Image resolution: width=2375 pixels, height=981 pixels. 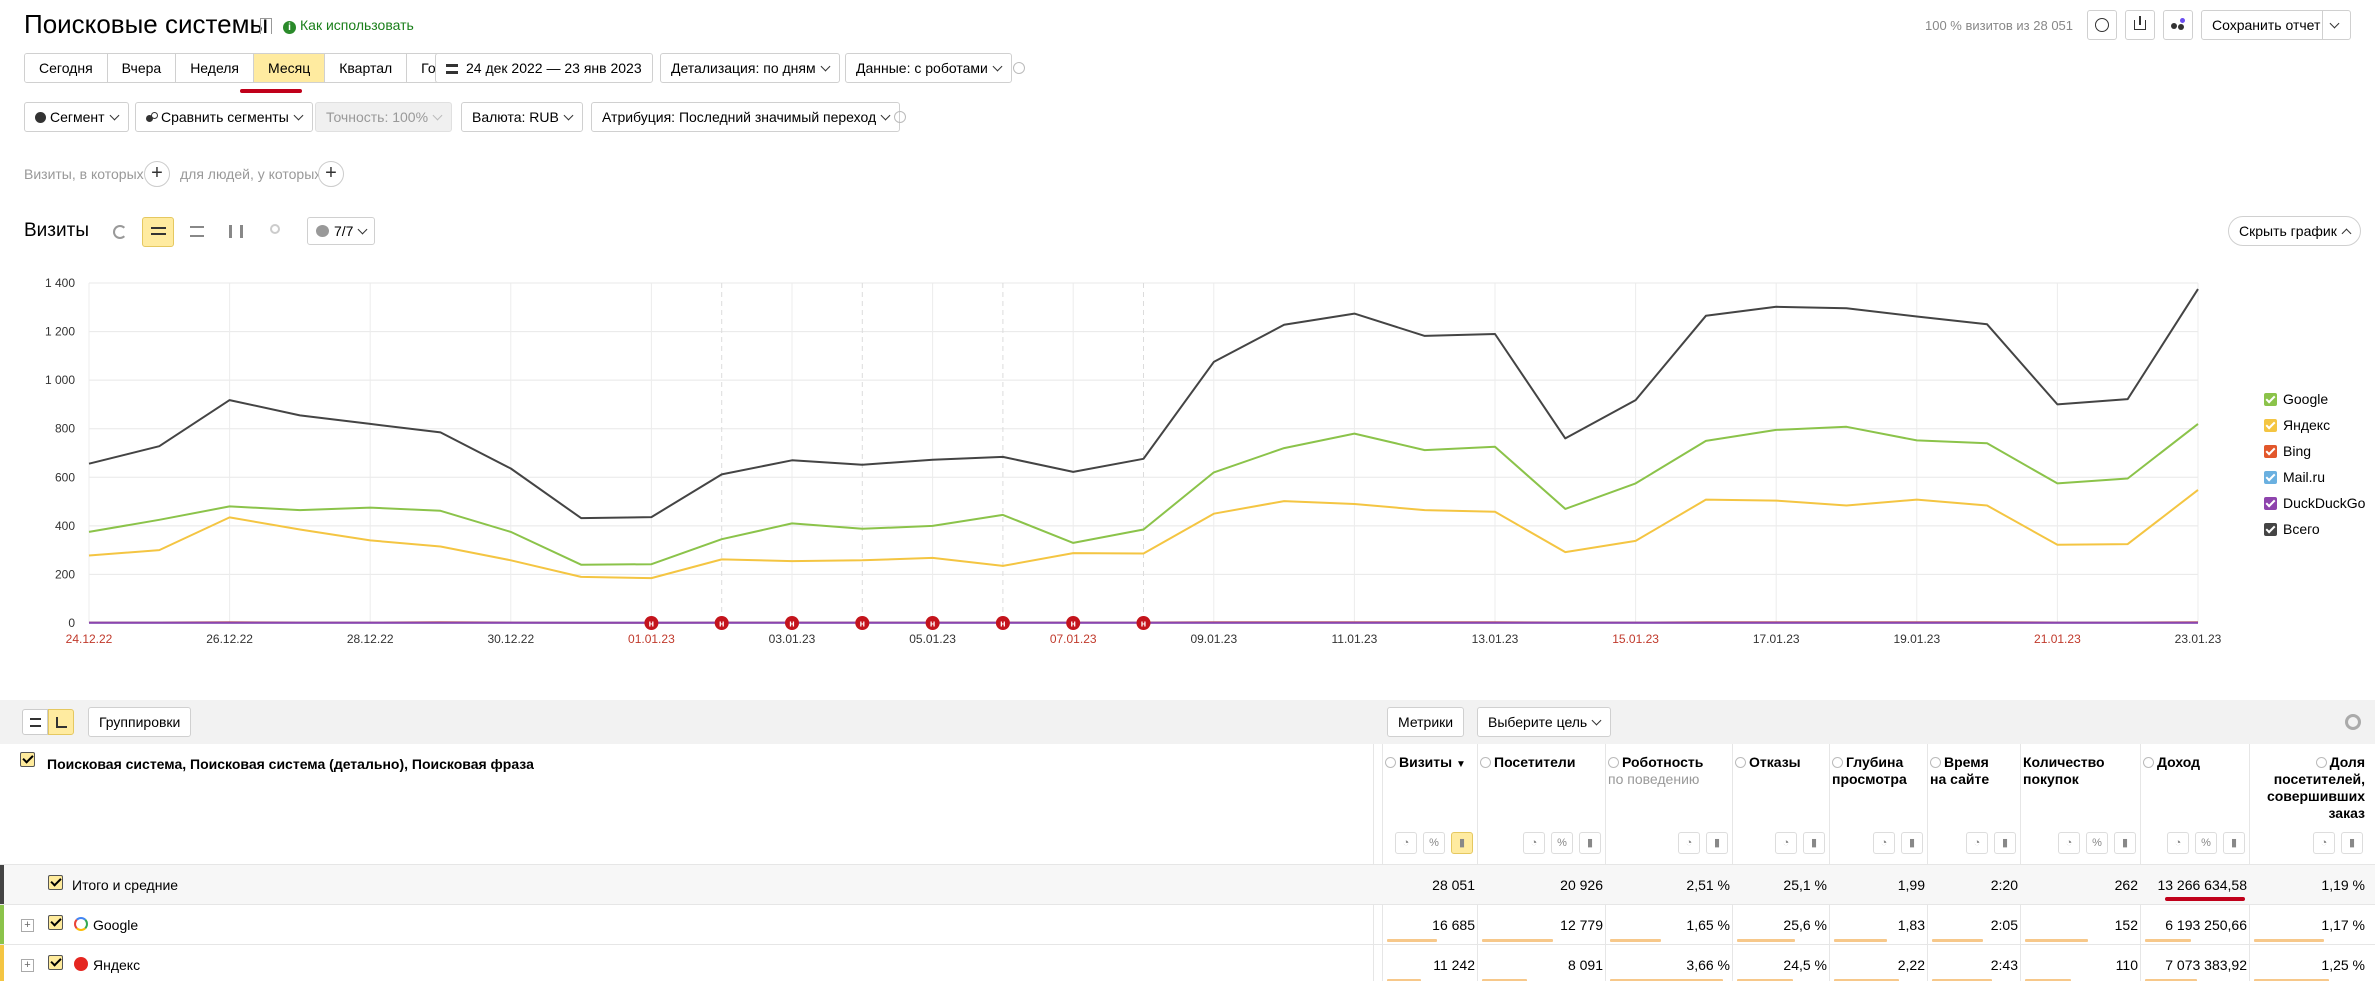 I want to click on alice-button, so click(x=2178, y=25).